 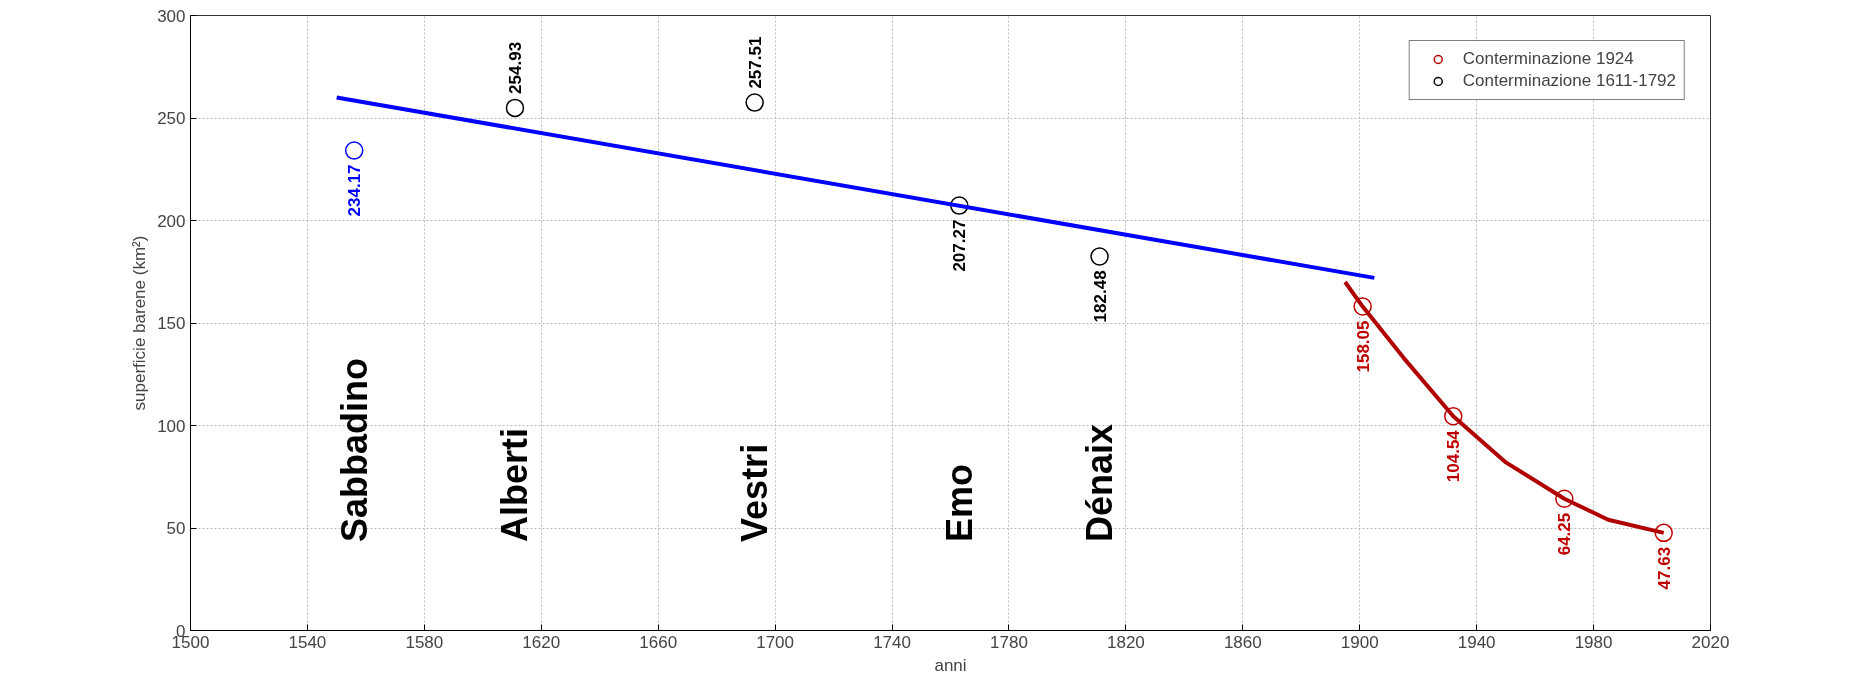 I want to click on y-tick-label: 150, so click(x=171, y=323).